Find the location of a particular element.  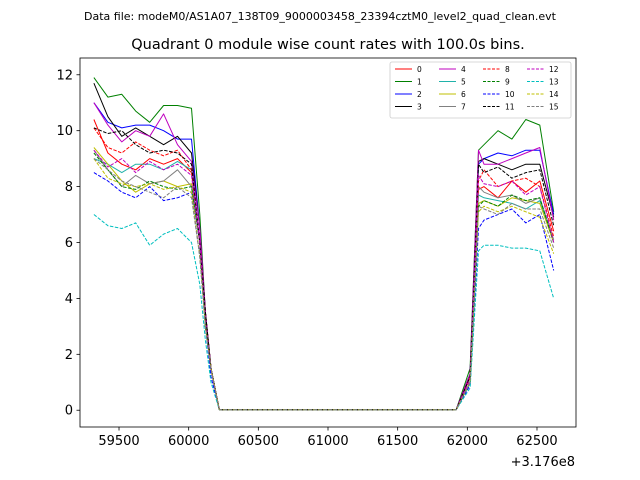

legend-label-10: 10 is located at coordinates (510, 94).